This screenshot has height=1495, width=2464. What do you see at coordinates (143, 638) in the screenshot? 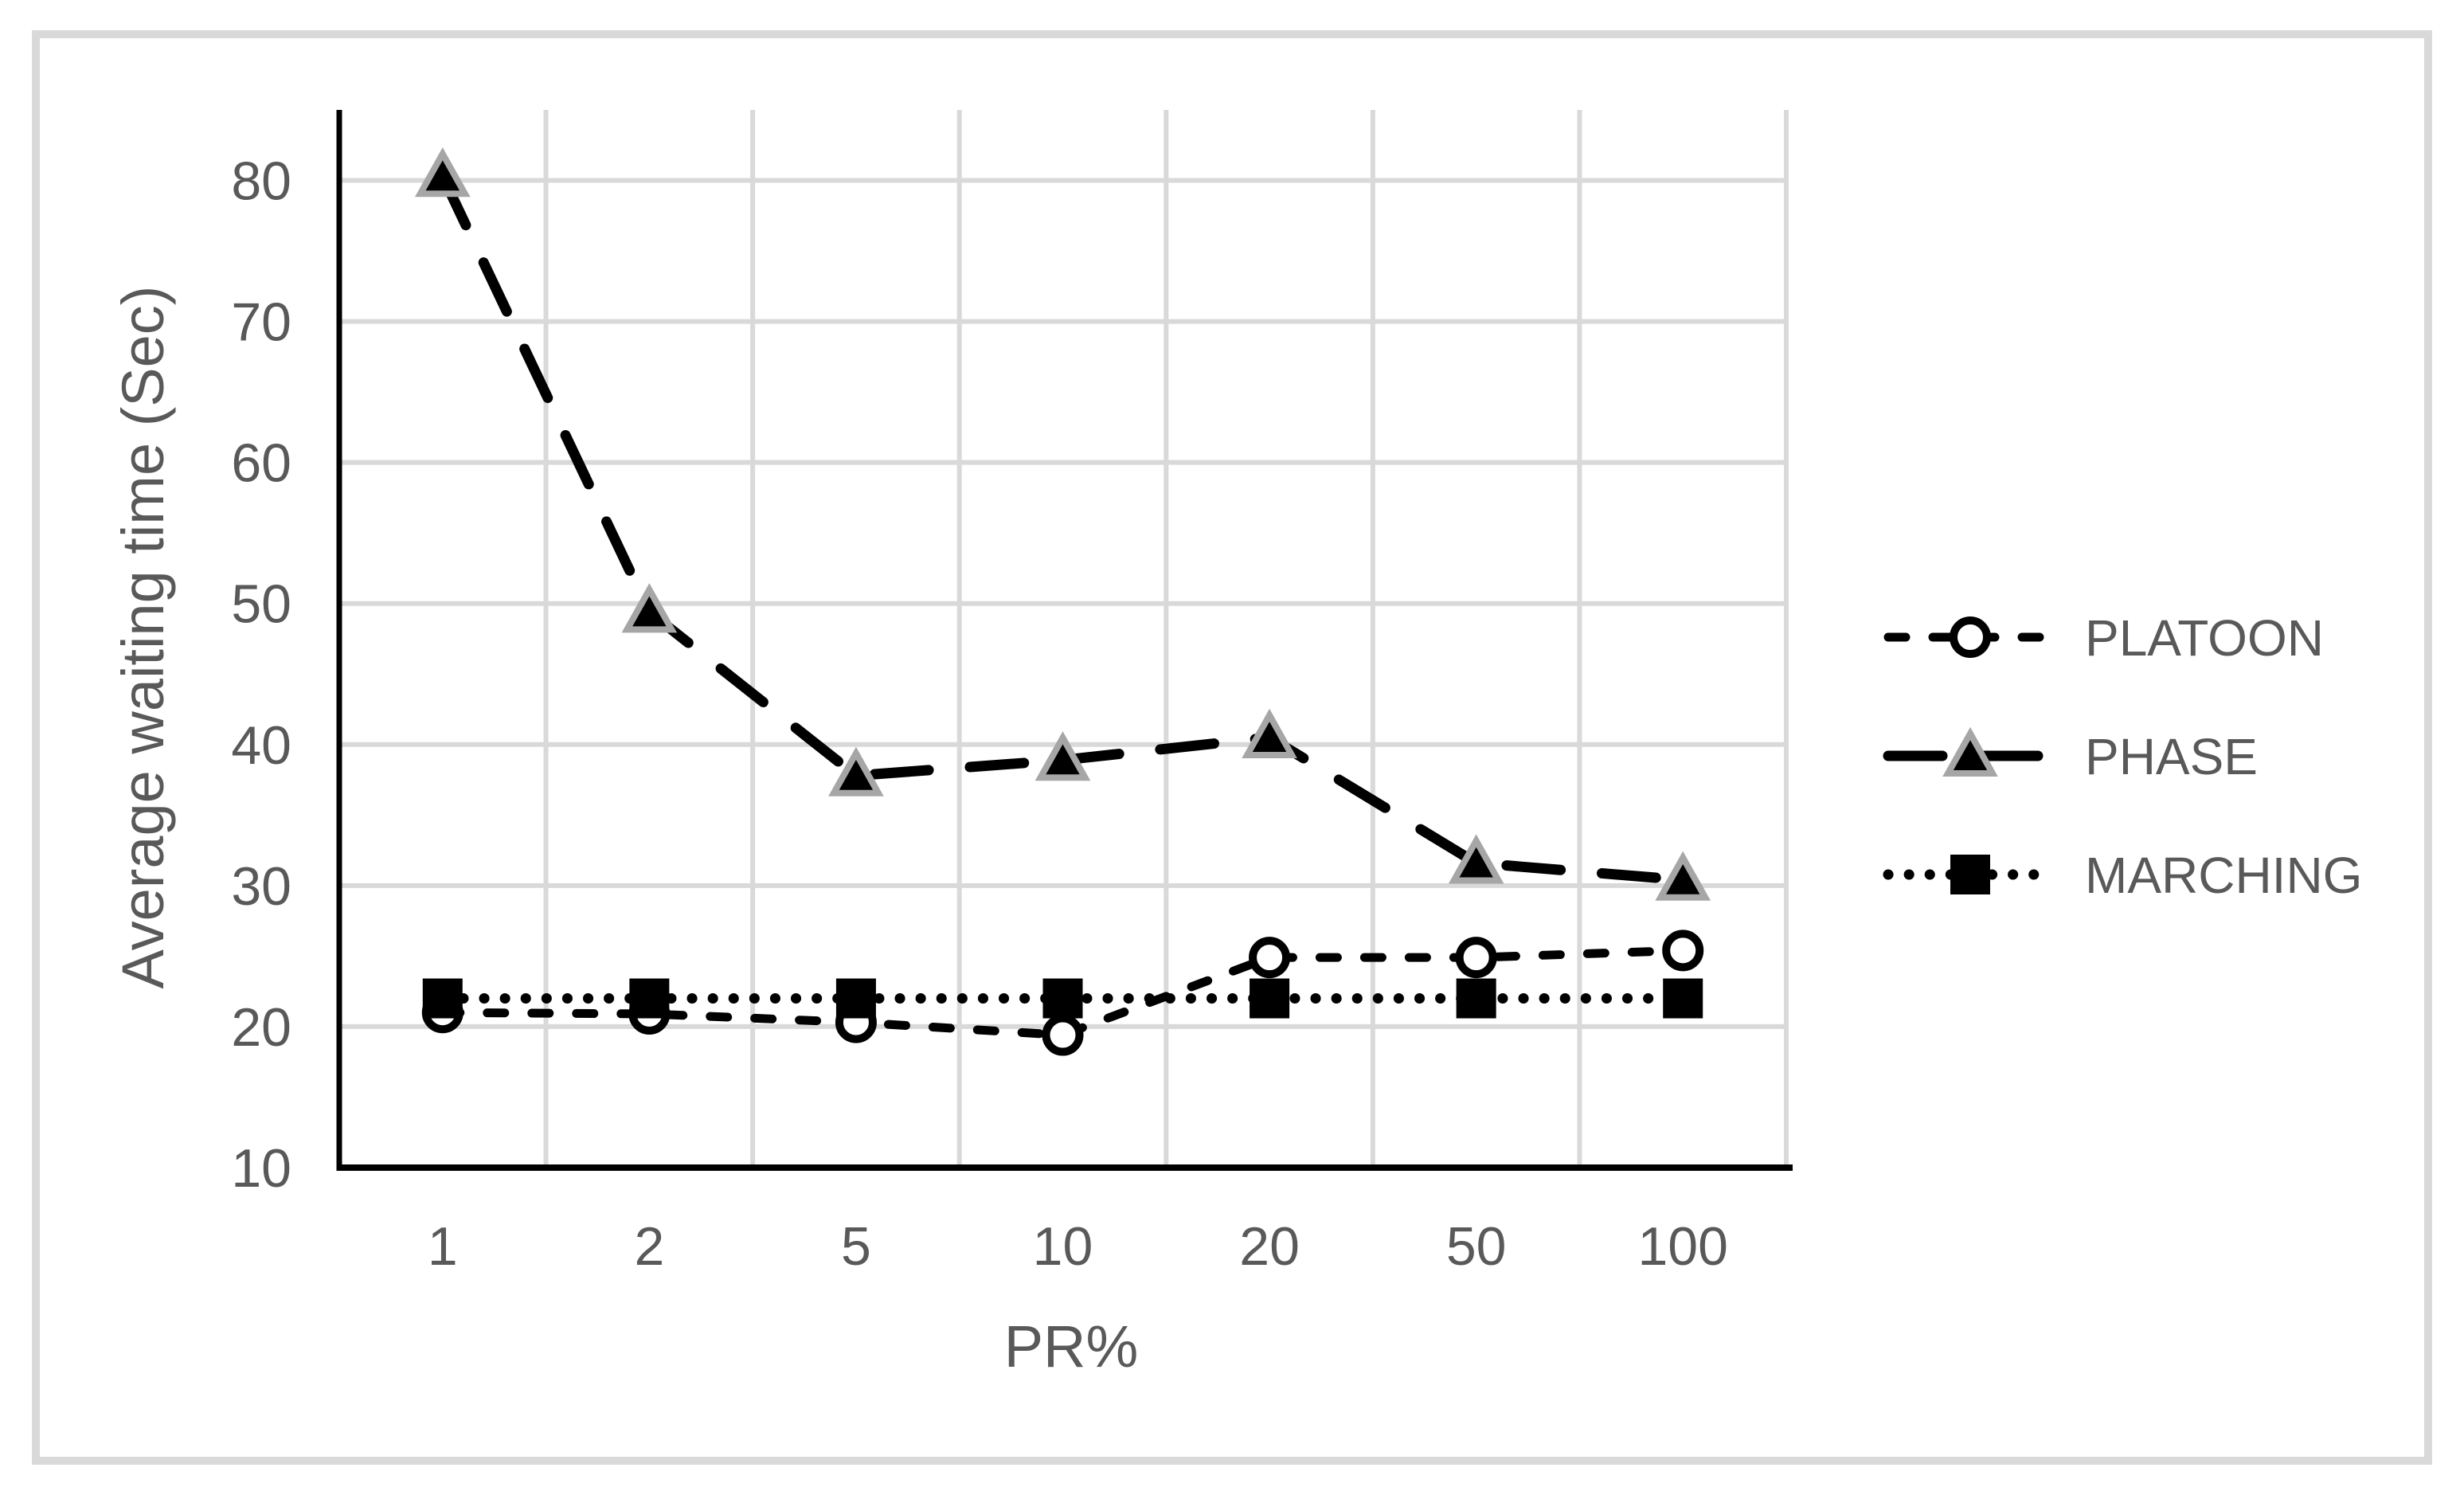
I see `y-axis-title: Average waiting time (Sec)` at bounding box center [143, 638].